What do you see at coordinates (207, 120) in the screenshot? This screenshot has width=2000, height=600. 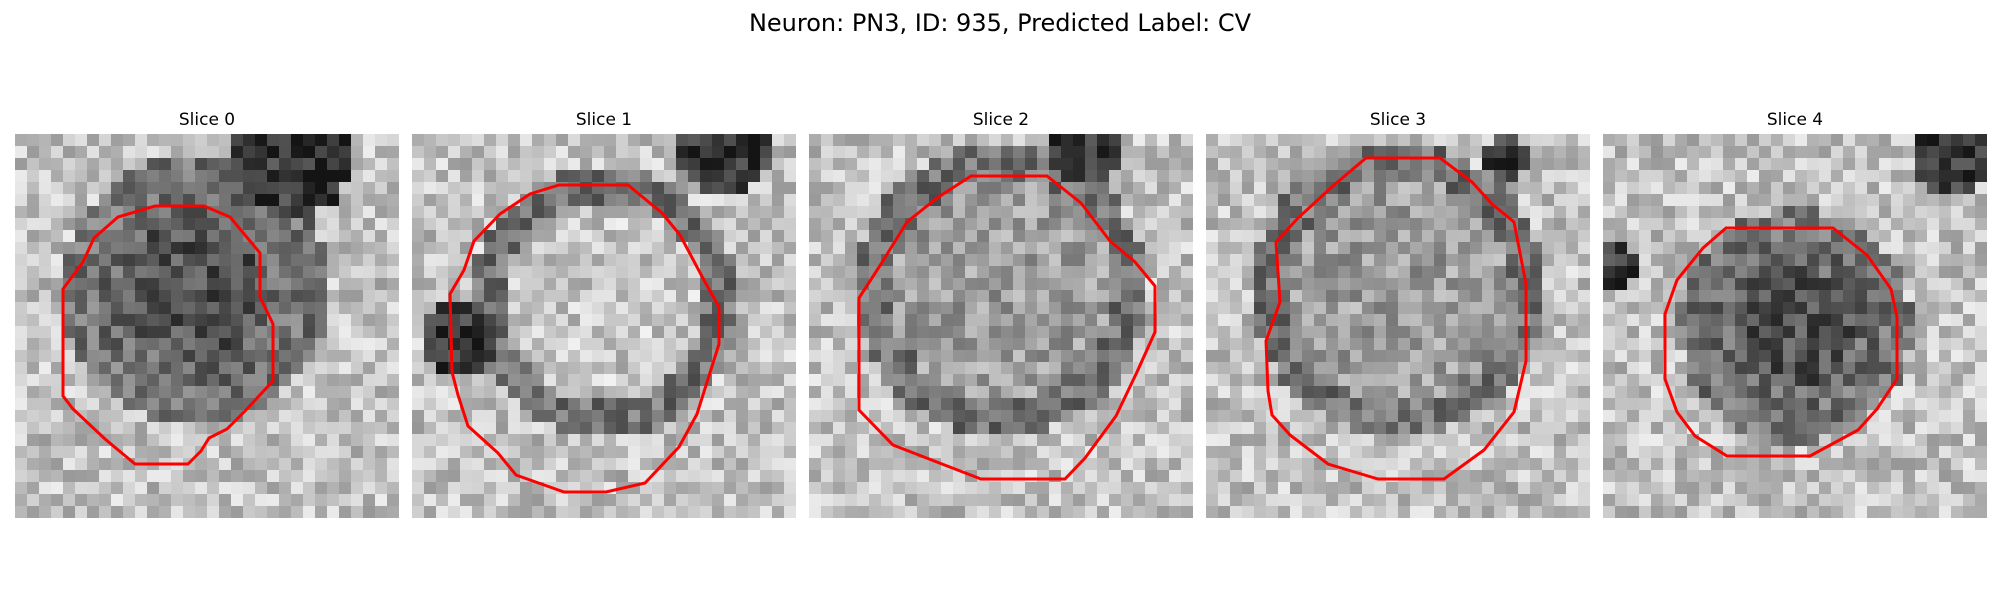 I see `slice-title: Slice 0` at bounding box center [207, 120].